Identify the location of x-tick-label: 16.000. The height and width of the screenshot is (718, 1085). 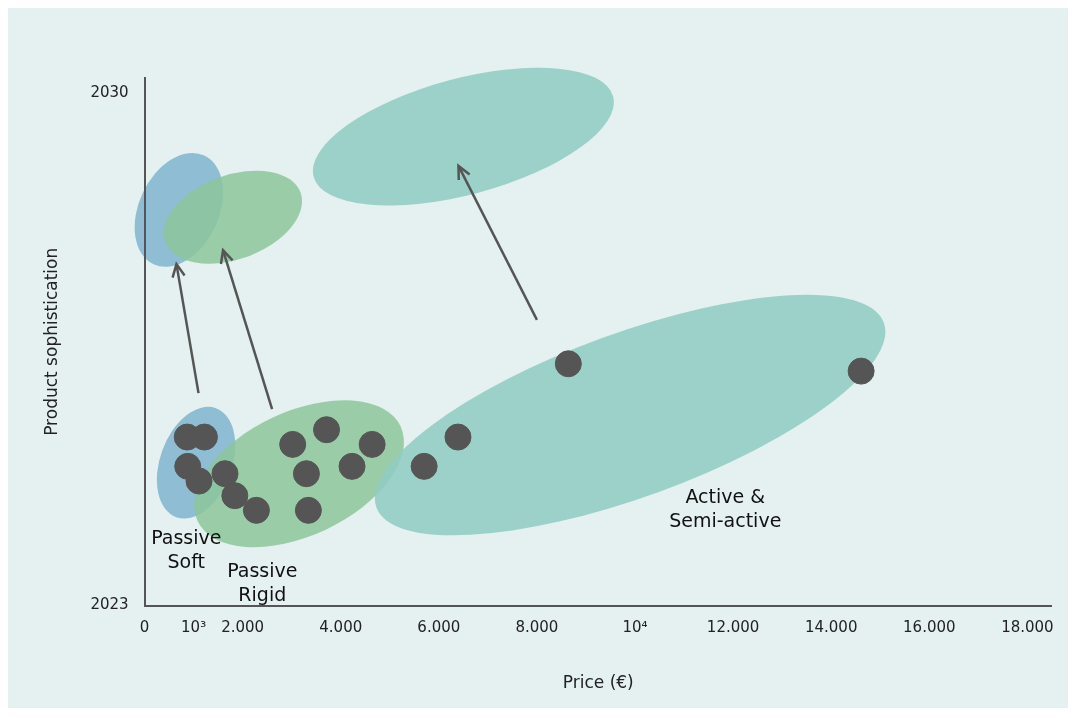
(929, 627).